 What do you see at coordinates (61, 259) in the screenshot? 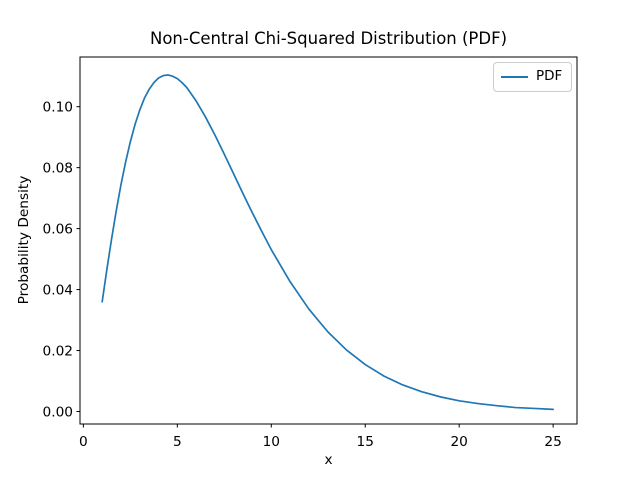
I see `y-axis-ticks: 0.00 0.02 0.04 0.06 0.08 0.10` at bounding box center [61, 259].